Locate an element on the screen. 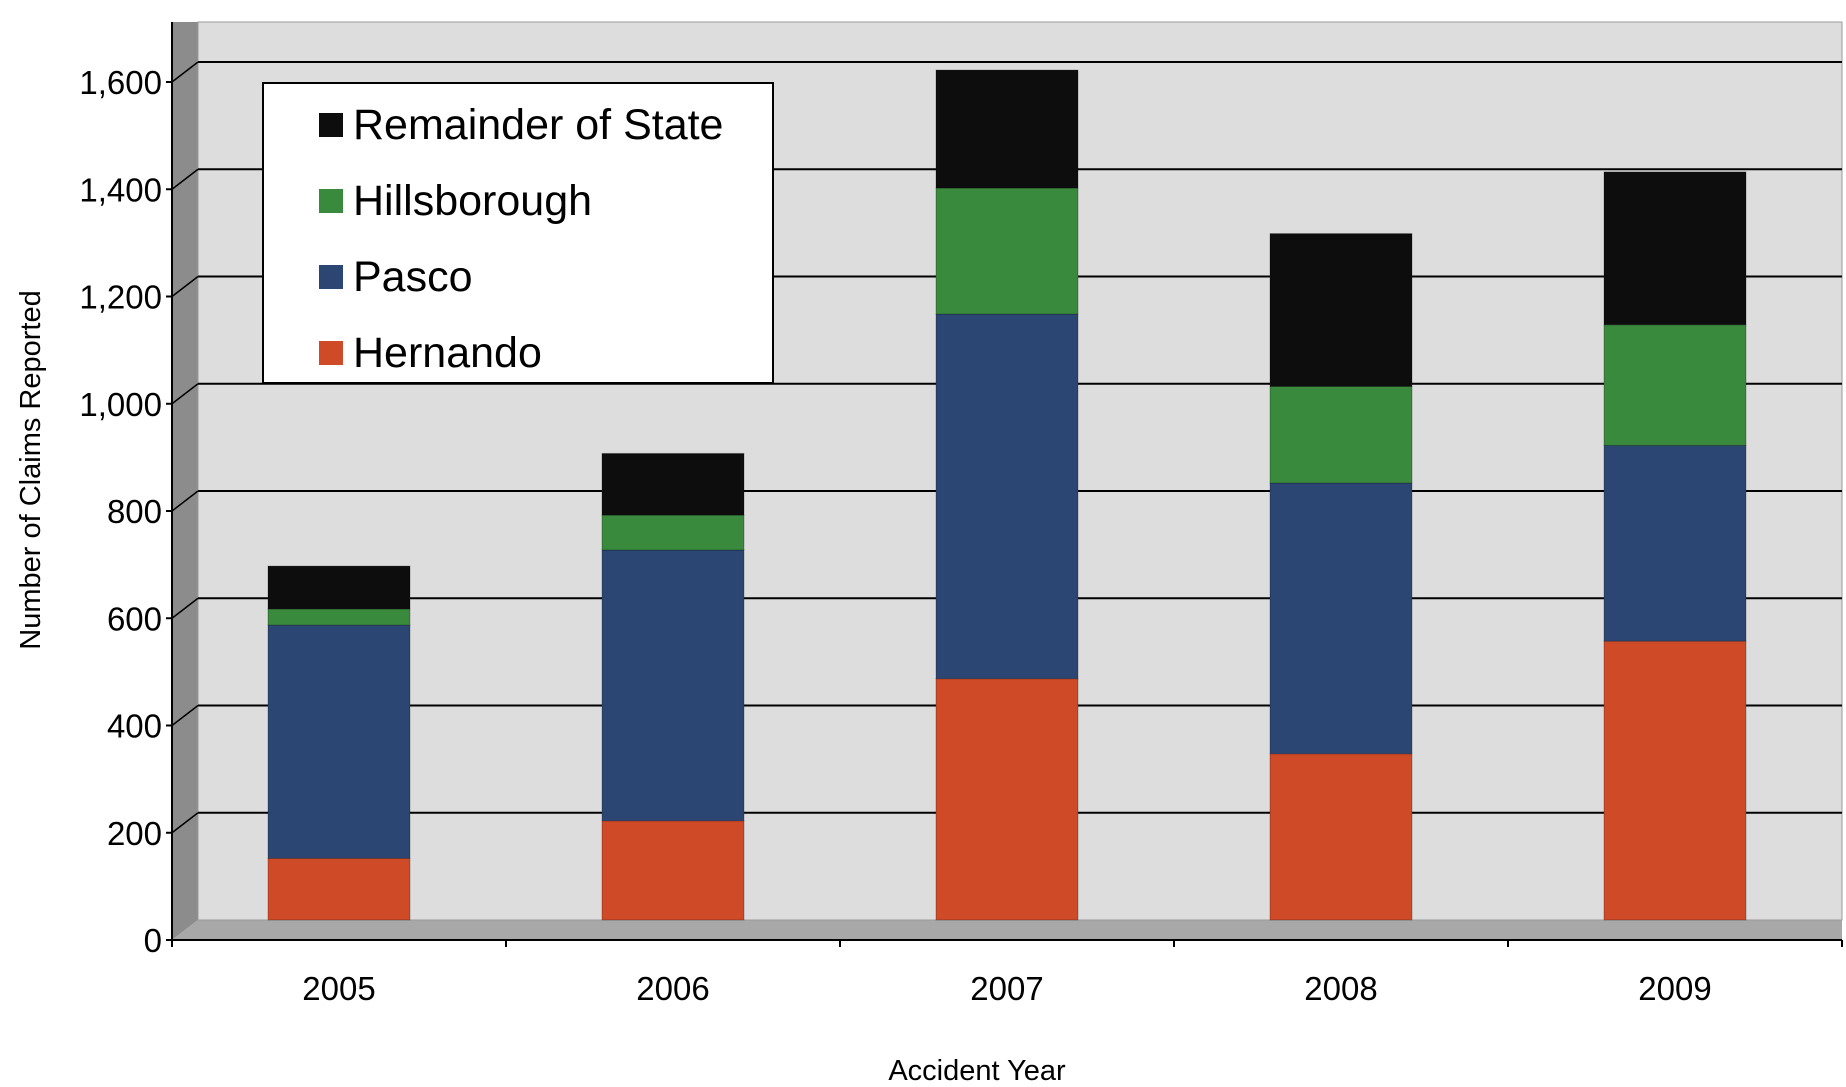 This screenshot has height=1087, width=1846. bar-segment-pasco-2006 is located at coordinates (673, 685).